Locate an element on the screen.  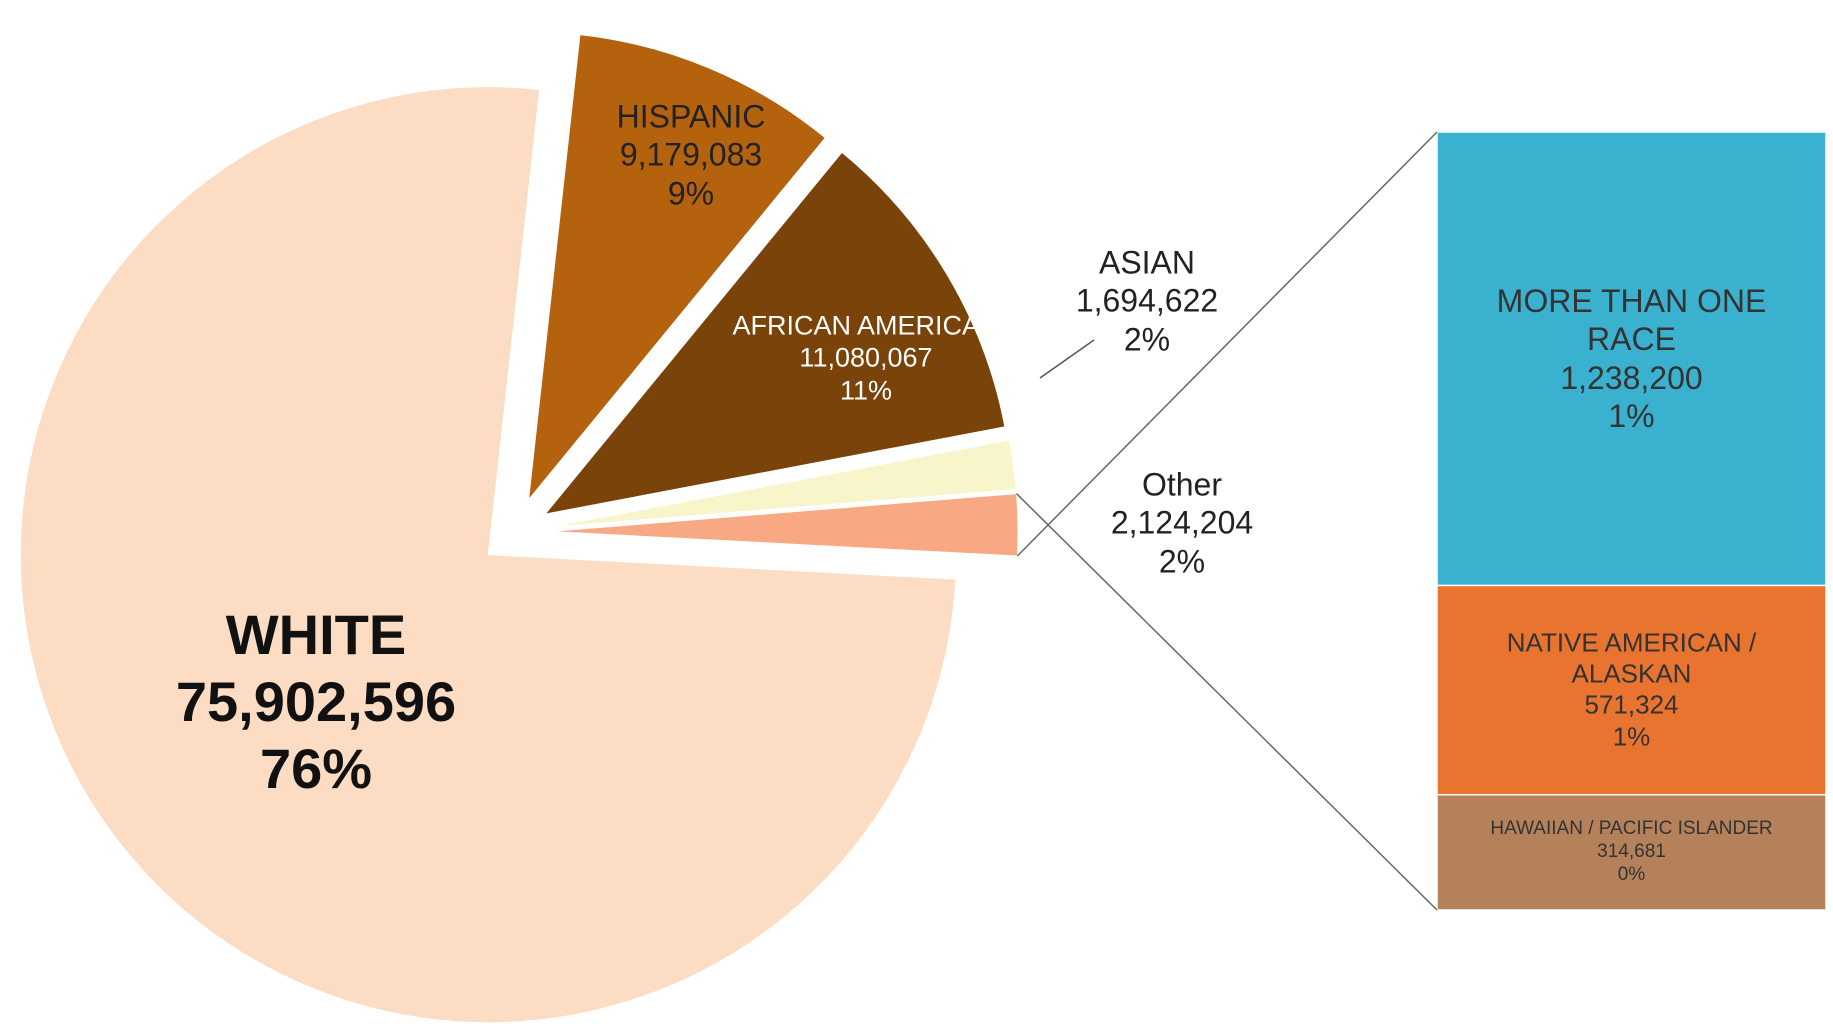
category-label: ASIAN is located at coordinates (1147, 262).